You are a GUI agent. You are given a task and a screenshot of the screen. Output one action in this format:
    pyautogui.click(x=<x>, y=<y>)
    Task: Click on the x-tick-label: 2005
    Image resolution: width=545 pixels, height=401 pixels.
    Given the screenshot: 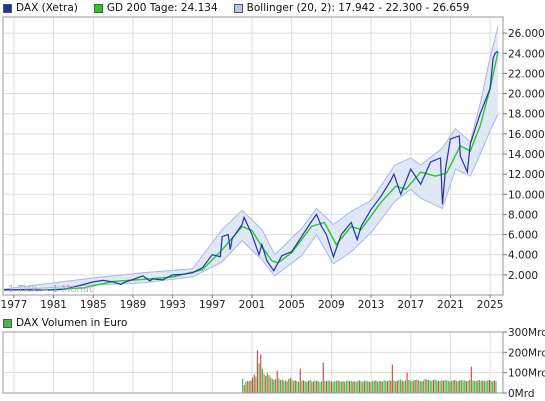 What is the action you would take?
    pyautogui.click(x=291, y=305)
    